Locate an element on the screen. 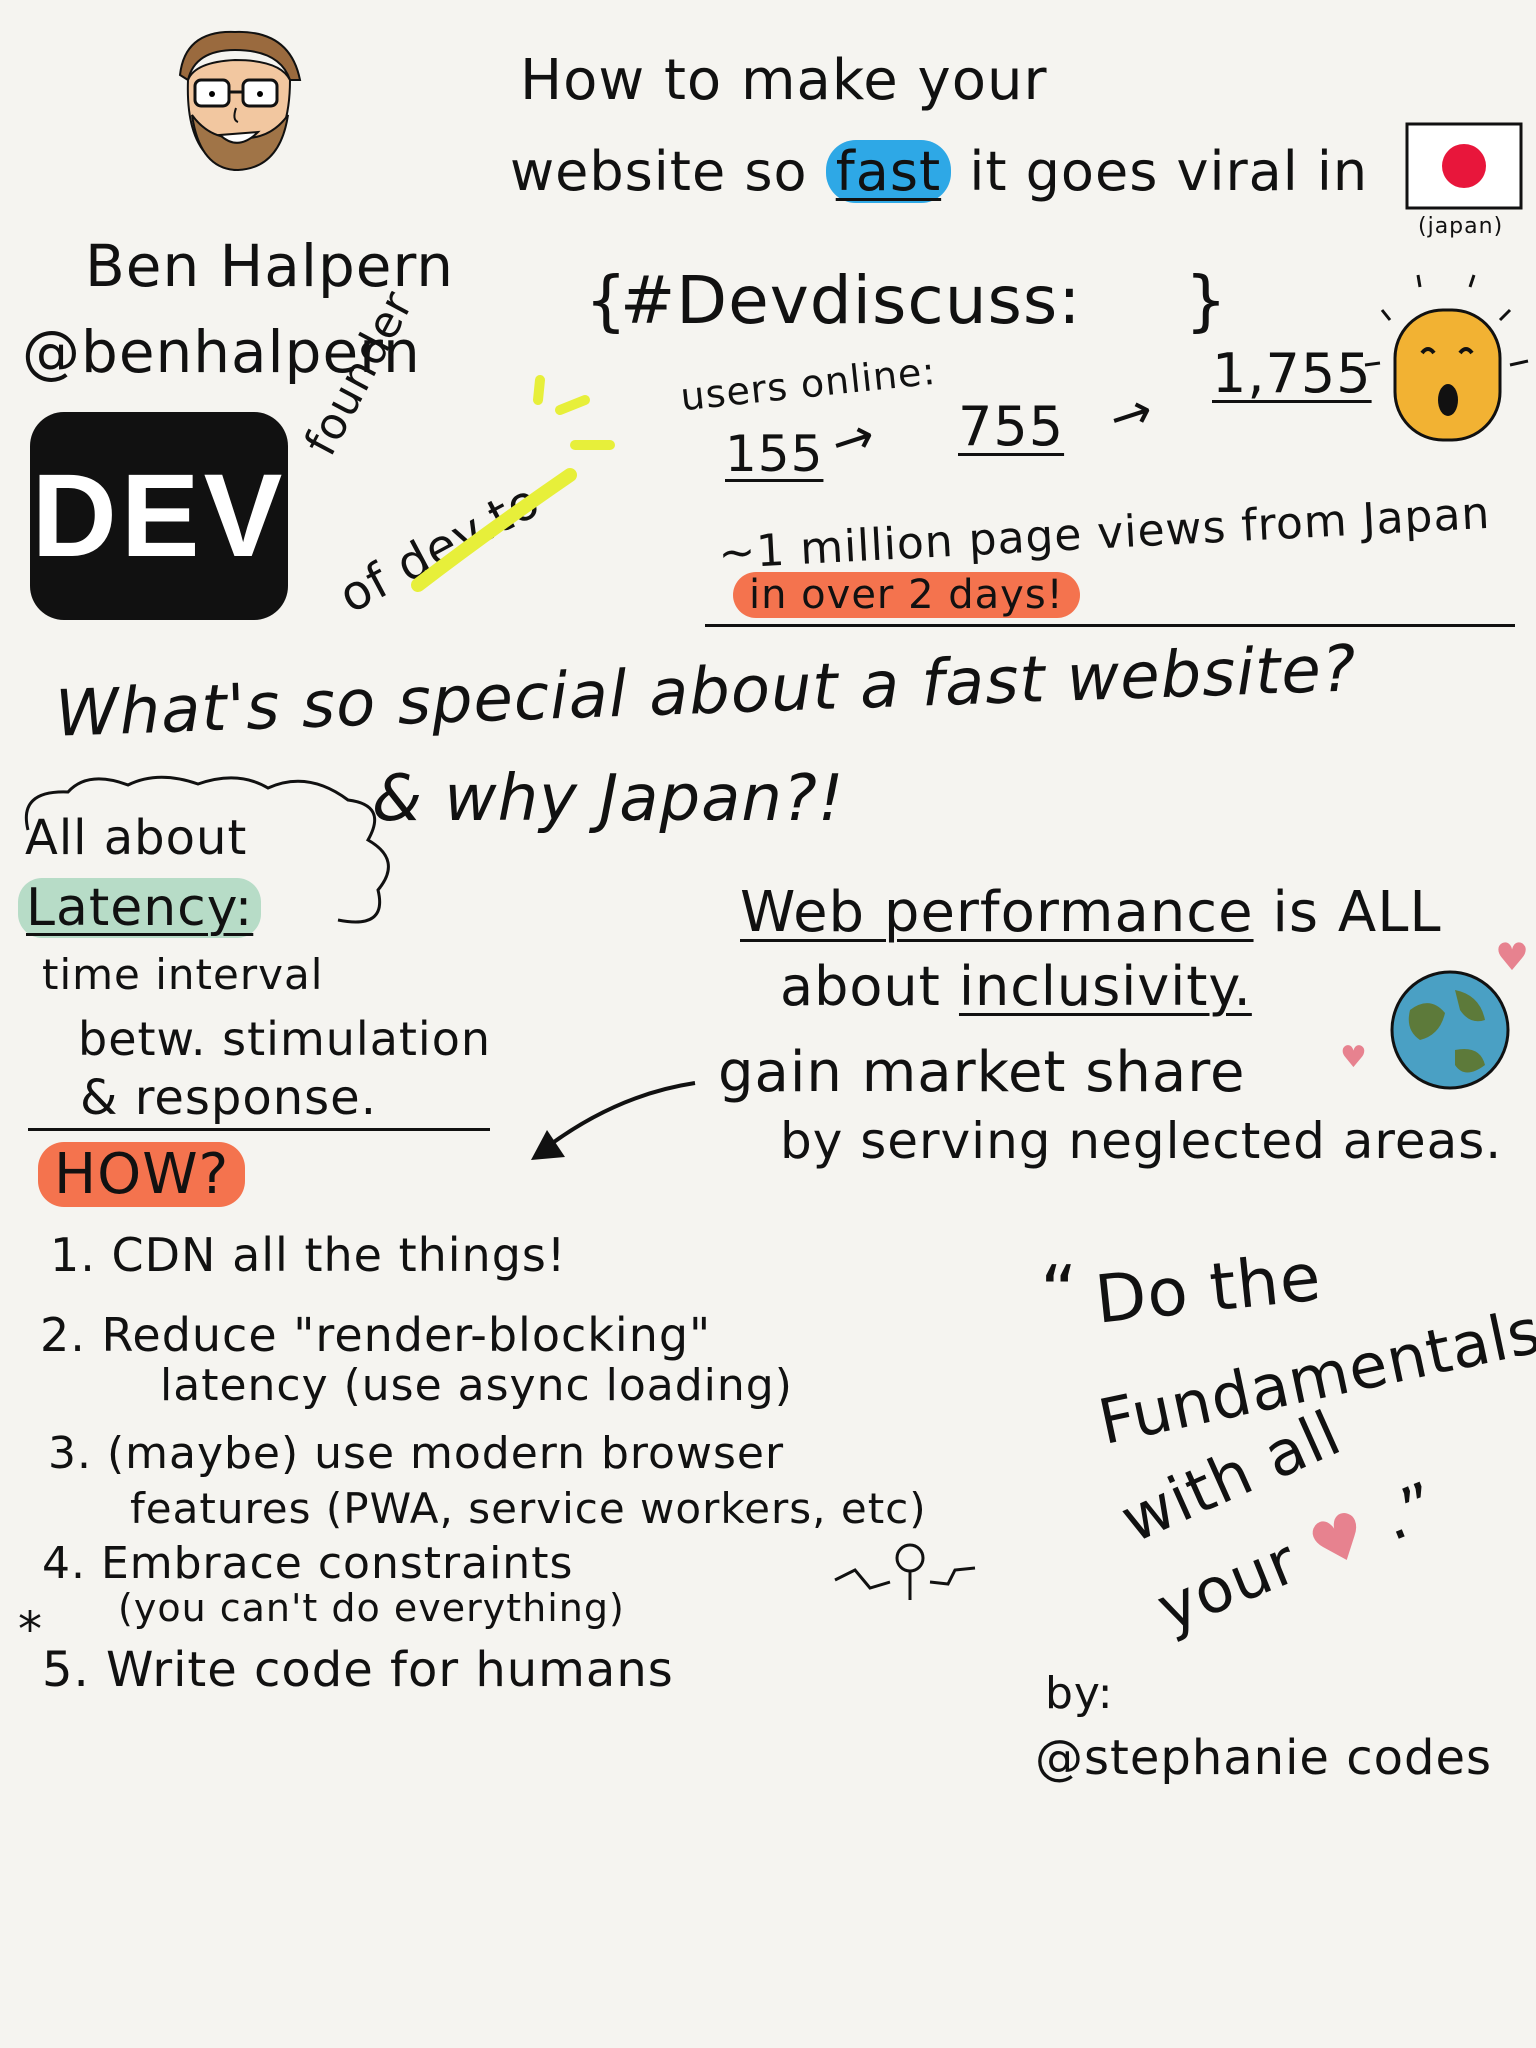 The image size is (1536, 2048). quote-line1: Do the is located at coordinates (1208, 1288).